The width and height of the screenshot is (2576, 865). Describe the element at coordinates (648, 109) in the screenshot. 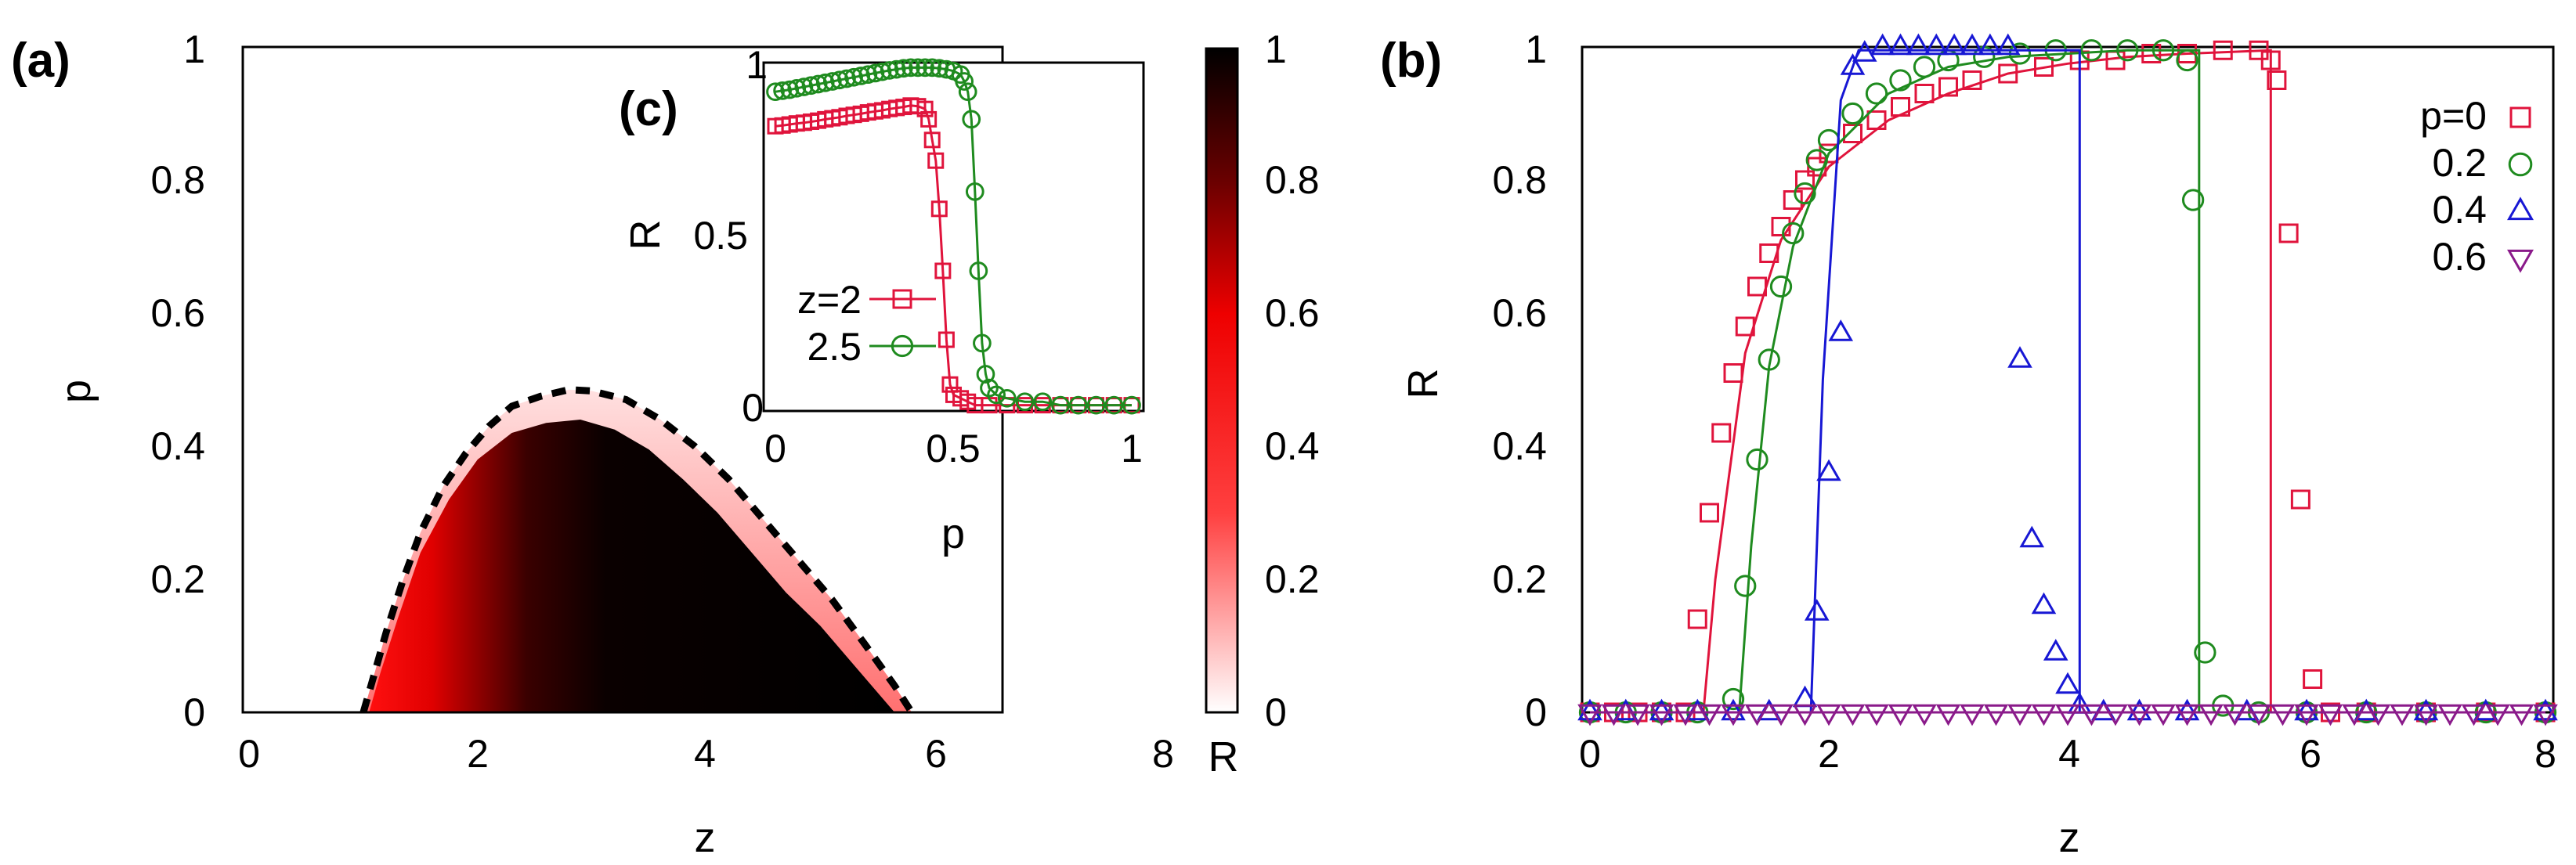

I see `panel-label-c: (c)` at that location.